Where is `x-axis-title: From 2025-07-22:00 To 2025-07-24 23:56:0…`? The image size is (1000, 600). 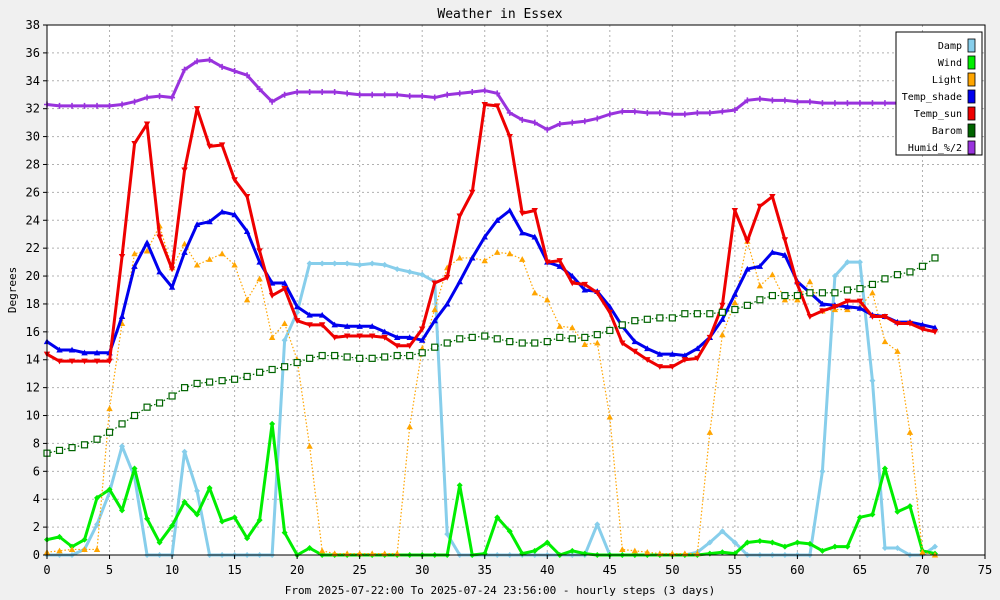
x-axis-title: From 2025-07-22:00 To 2025-07-24 23:56:0… is located at coordinates (500, 590).